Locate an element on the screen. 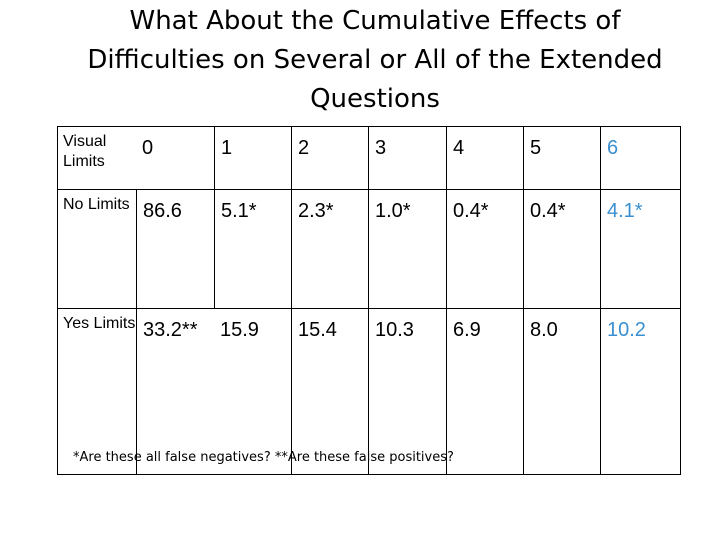  cell-text: 86.6 is located at coordinates (162, 211).